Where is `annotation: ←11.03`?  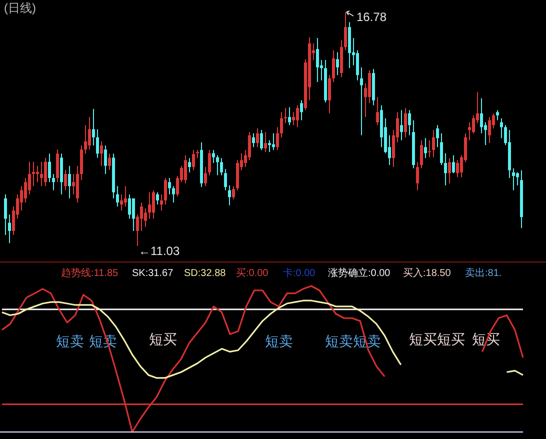
annotation: ←11.03 is located at coordinates (159, 251).